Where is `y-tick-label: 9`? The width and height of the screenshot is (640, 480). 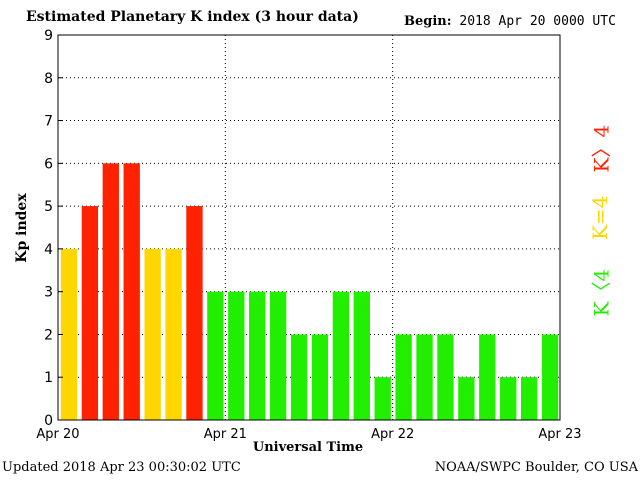
y-tick-label: 9 is located at coordinates (48, 36).